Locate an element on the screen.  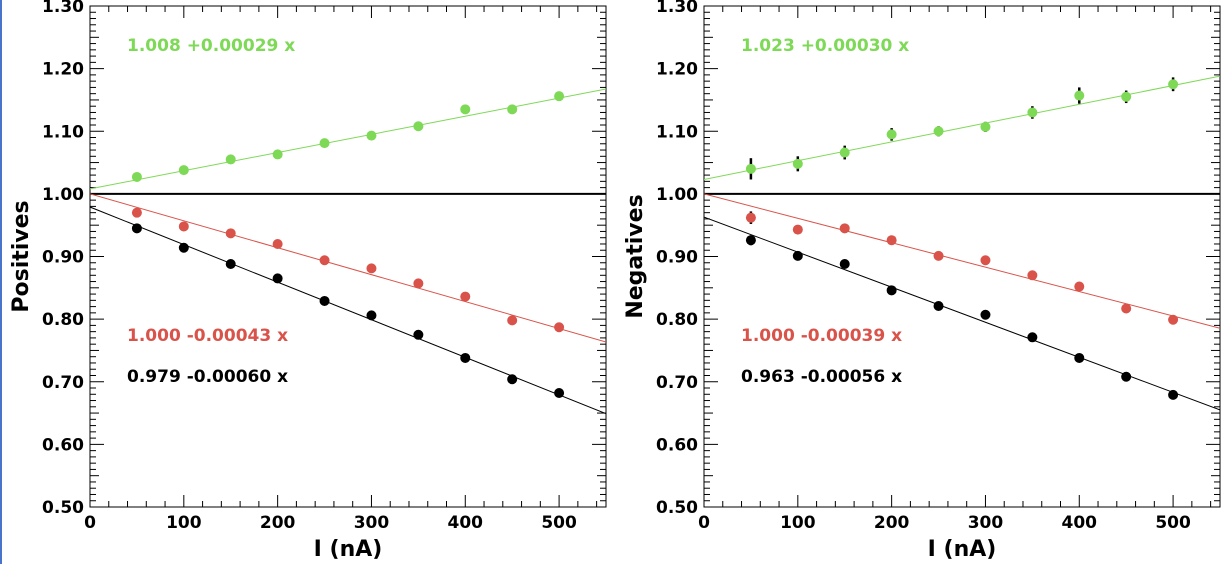
fit-equation-label: 1.000 -0.00039 x is located at coordinates (821, 336).